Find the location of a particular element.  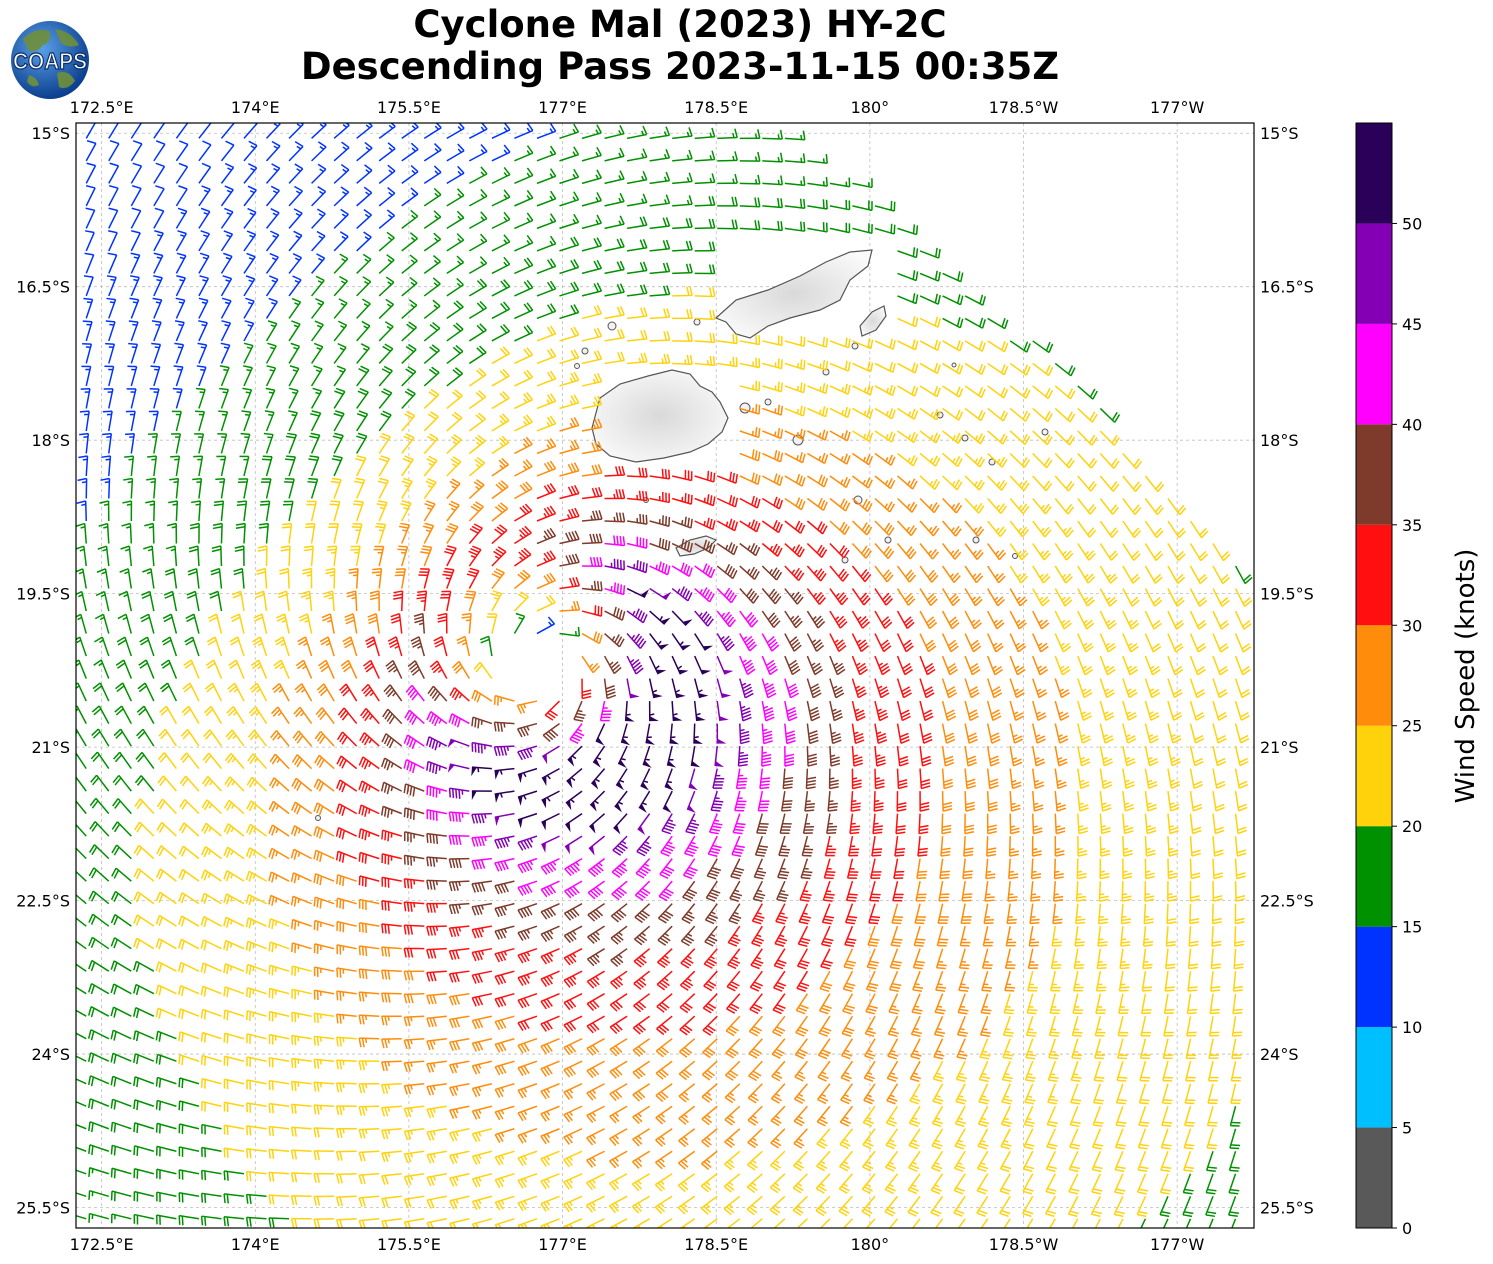

colorbar-frame is located at coordinates (1374, 675).